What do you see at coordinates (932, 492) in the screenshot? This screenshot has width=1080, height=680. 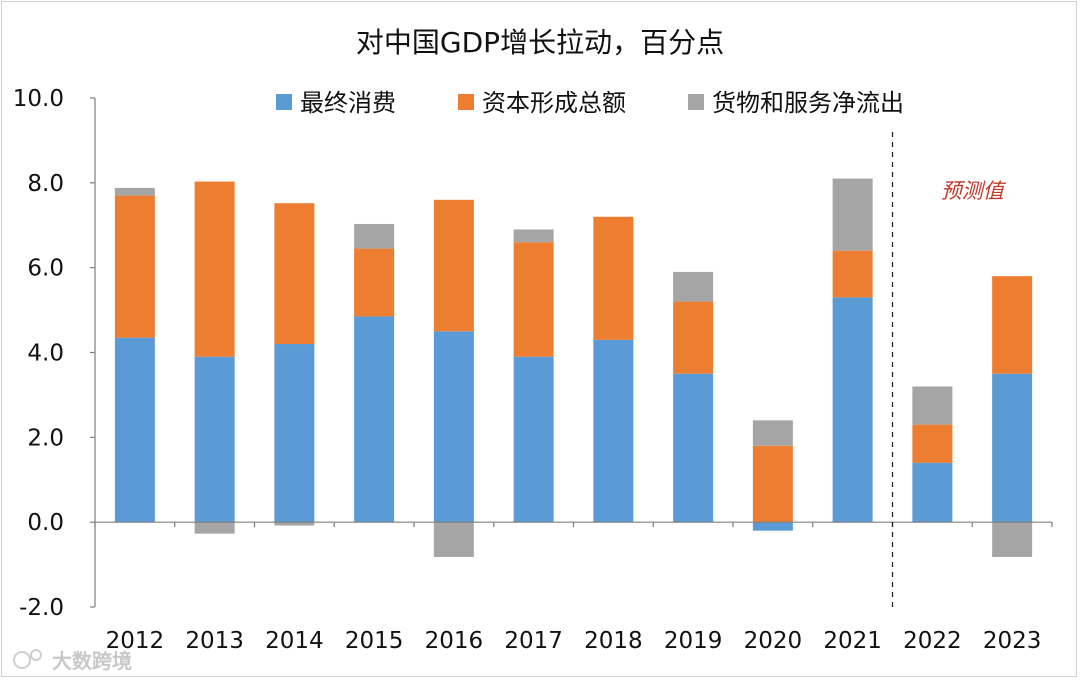 I see `bar-segment-2022-s0` at bounding box center [932, 492].